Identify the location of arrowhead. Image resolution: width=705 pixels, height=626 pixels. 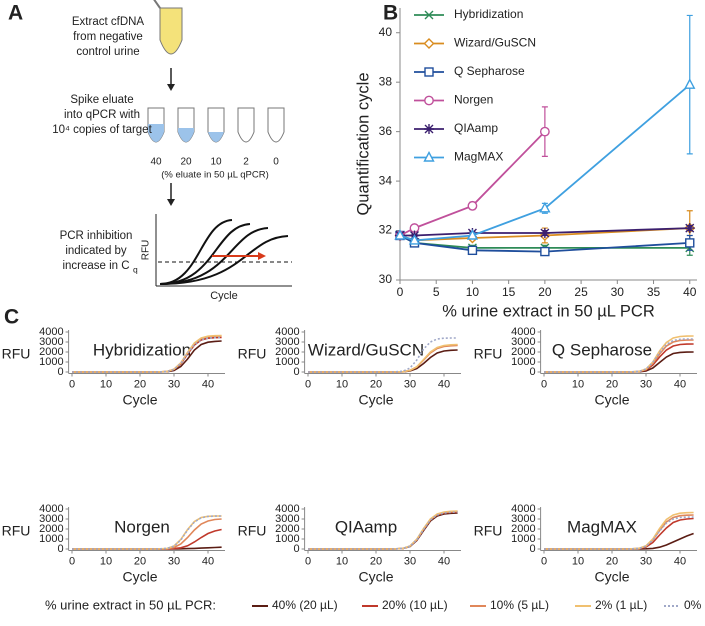
(171, 87).